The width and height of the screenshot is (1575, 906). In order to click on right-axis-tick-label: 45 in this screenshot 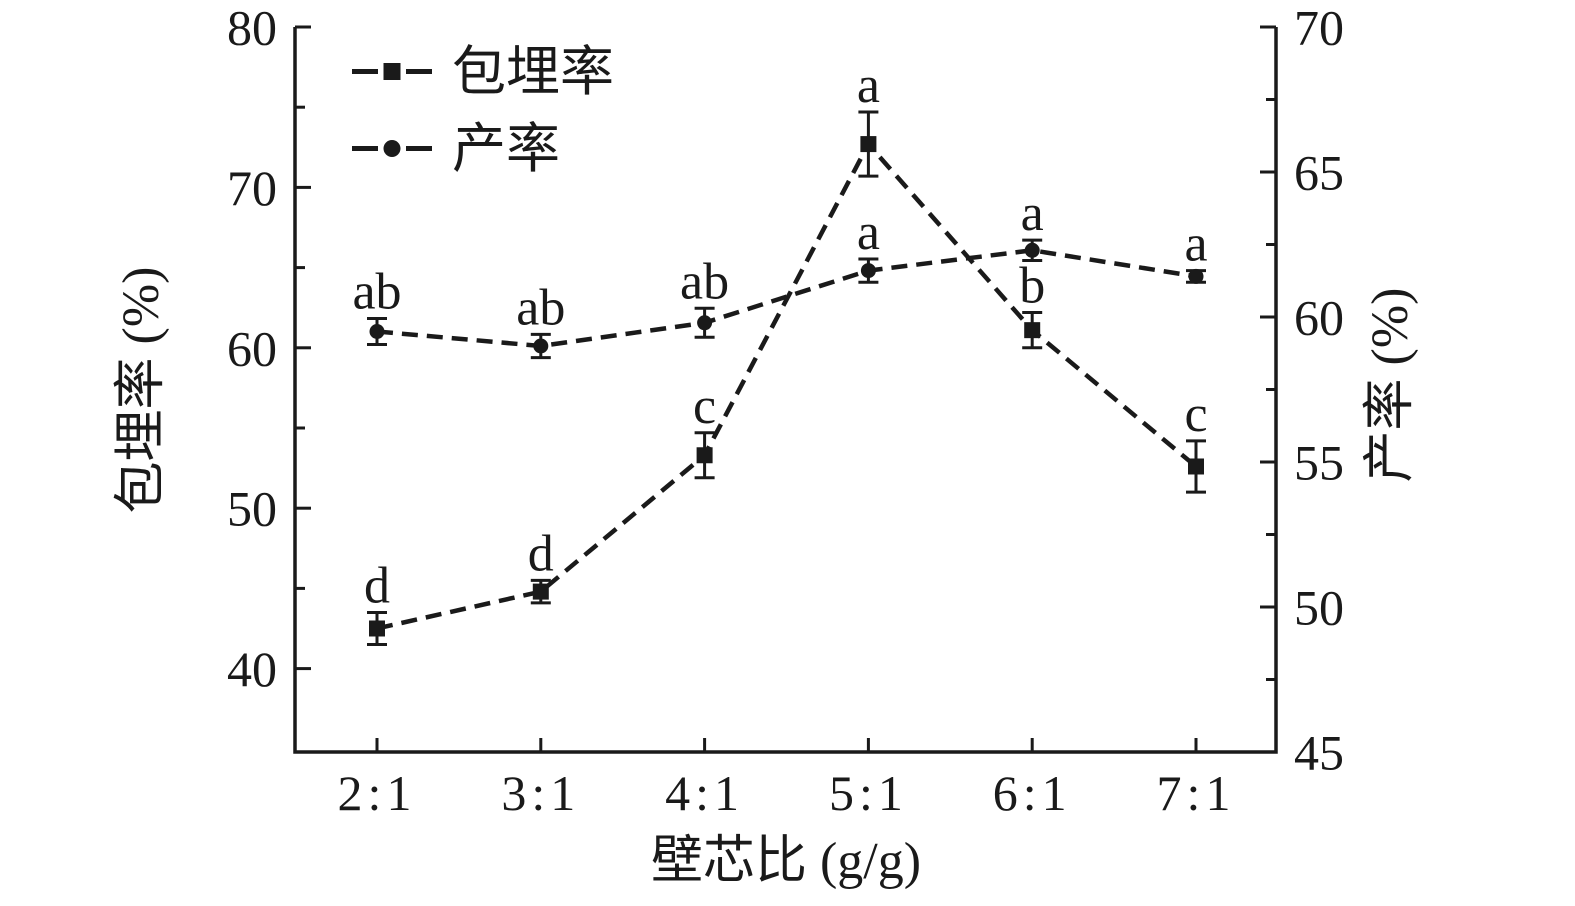, I will do `click(1319, 753)`.